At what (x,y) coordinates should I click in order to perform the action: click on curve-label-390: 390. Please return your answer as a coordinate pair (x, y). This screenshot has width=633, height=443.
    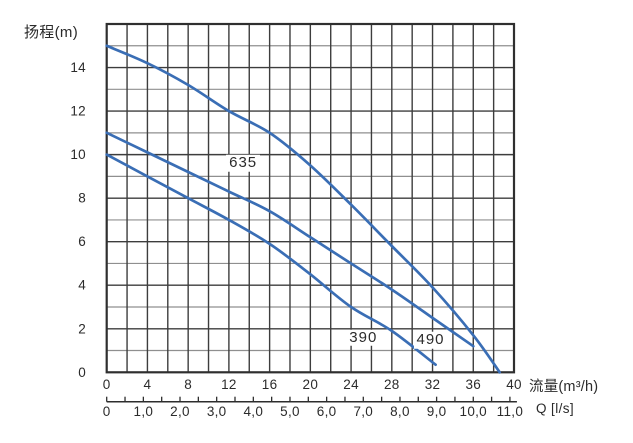
    Looking at the image, I should click on (363, 338).